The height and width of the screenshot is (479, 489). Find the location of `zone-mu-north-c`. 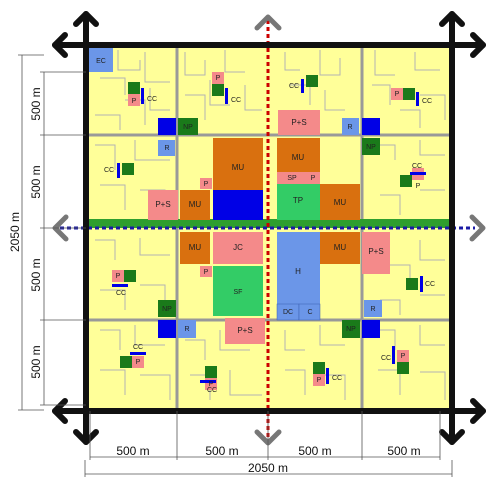

zone-mu-north-c is located at coordinates (340, 202).